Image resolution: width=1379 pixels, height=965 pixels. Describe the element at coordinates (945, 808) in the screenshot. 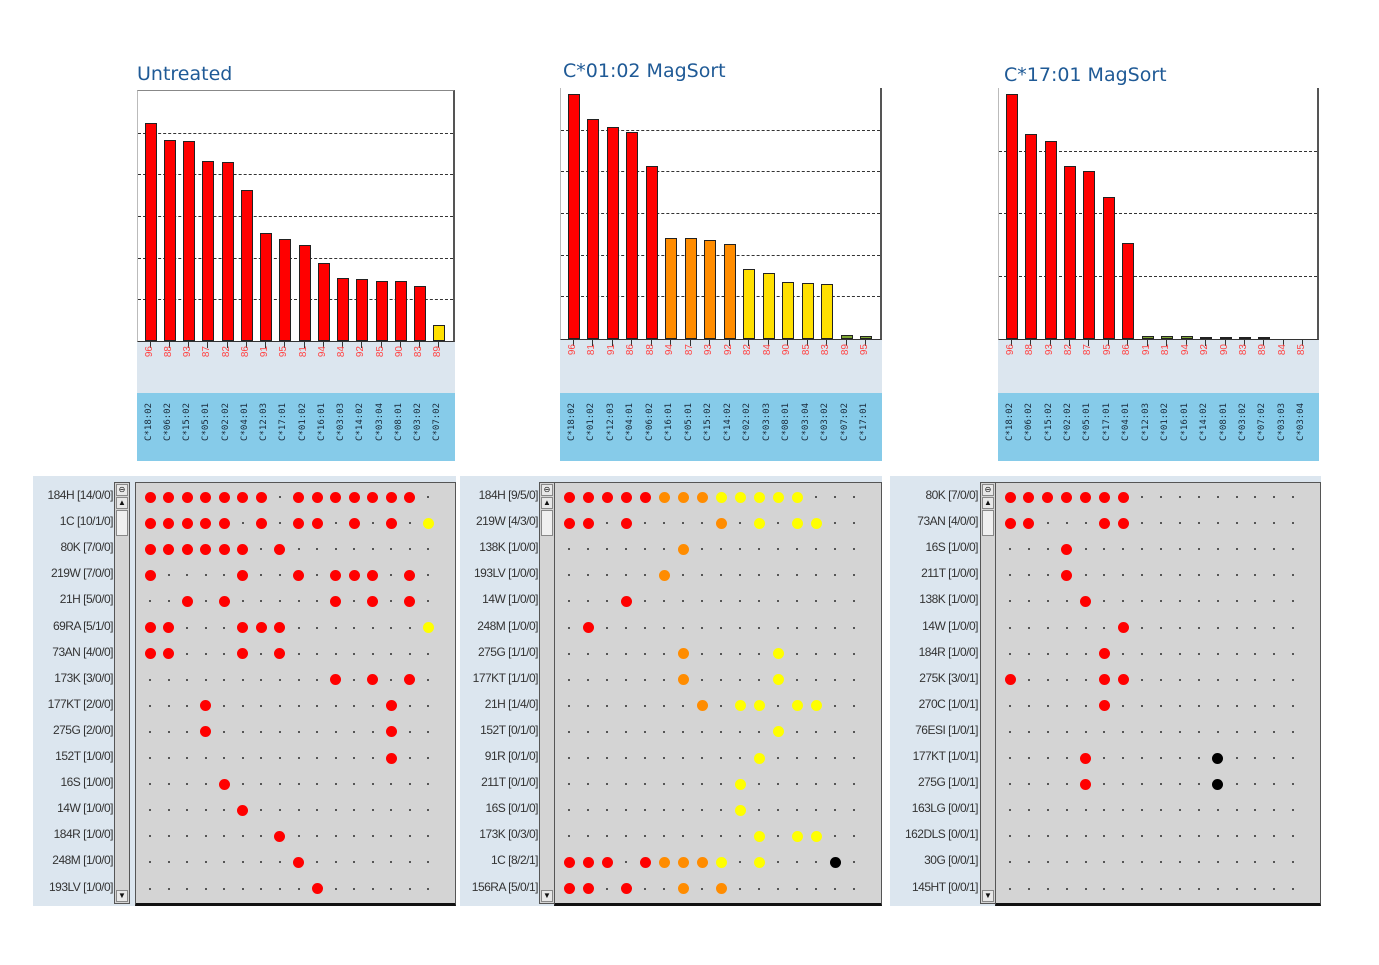

I see `row-label: 163LG [0/0/1]` at that location.